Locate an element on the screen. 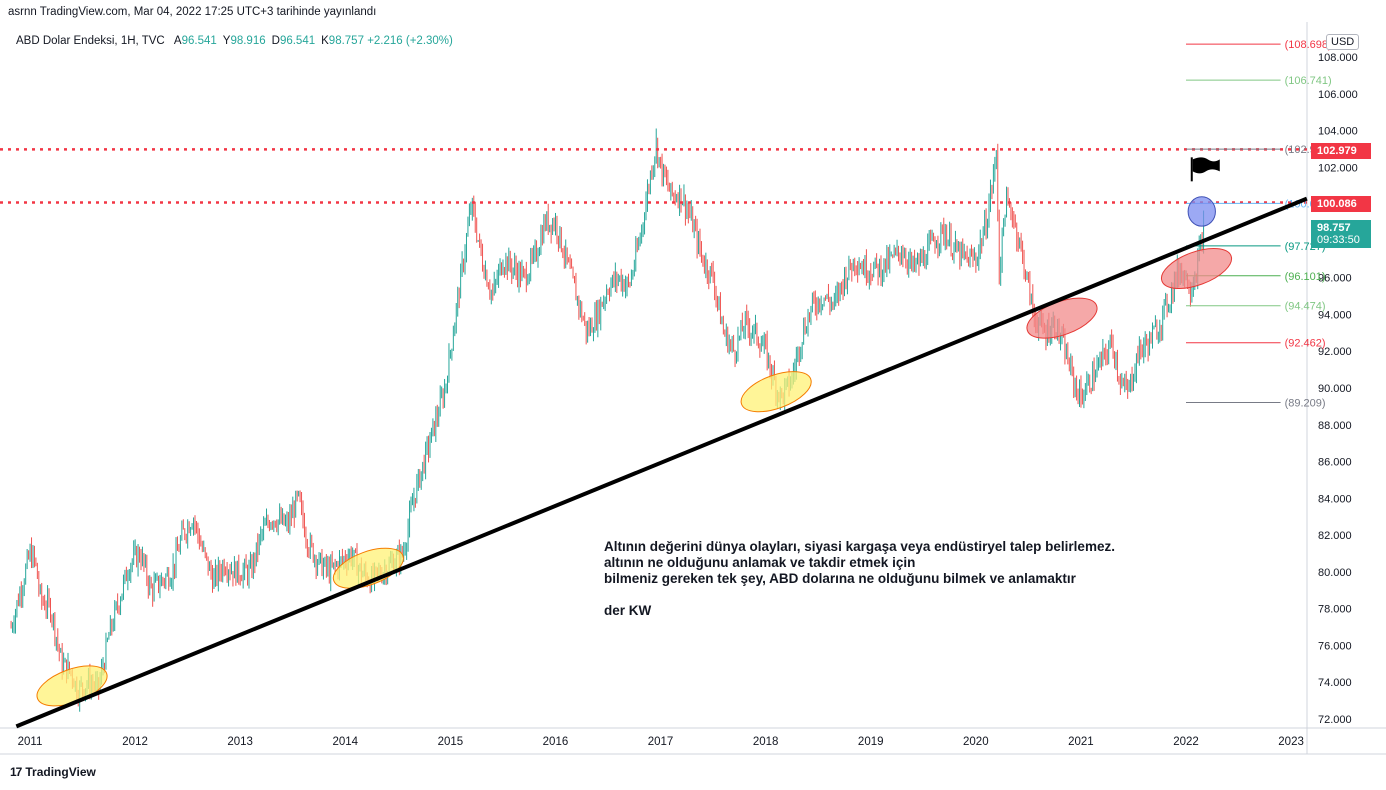 The height and width of the screenshot is (790, 1386). ohlc-values: A96.541 Y98.916 D96.541 K98.757 is located at coordinates (266, 41).